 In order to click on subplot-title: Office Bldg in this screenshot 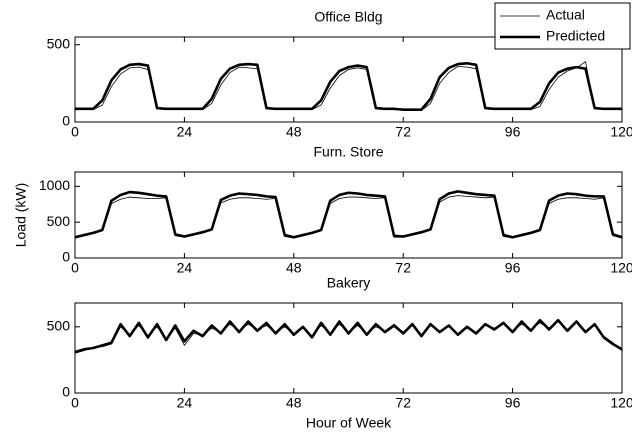, I will do `click(348, 17)`.